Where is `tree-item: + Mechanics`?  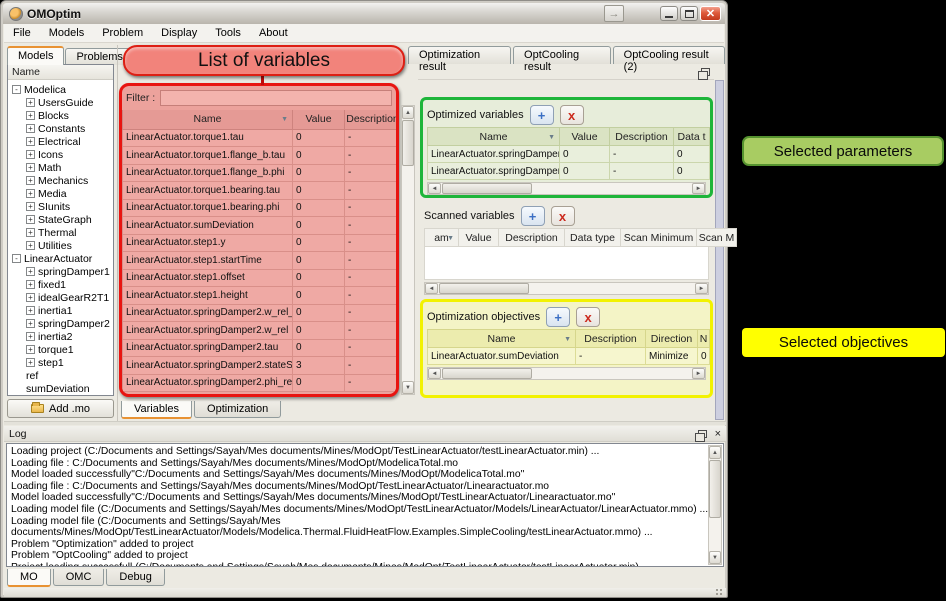 tree-item: + Mechanics is located at coordinates (61, 180).